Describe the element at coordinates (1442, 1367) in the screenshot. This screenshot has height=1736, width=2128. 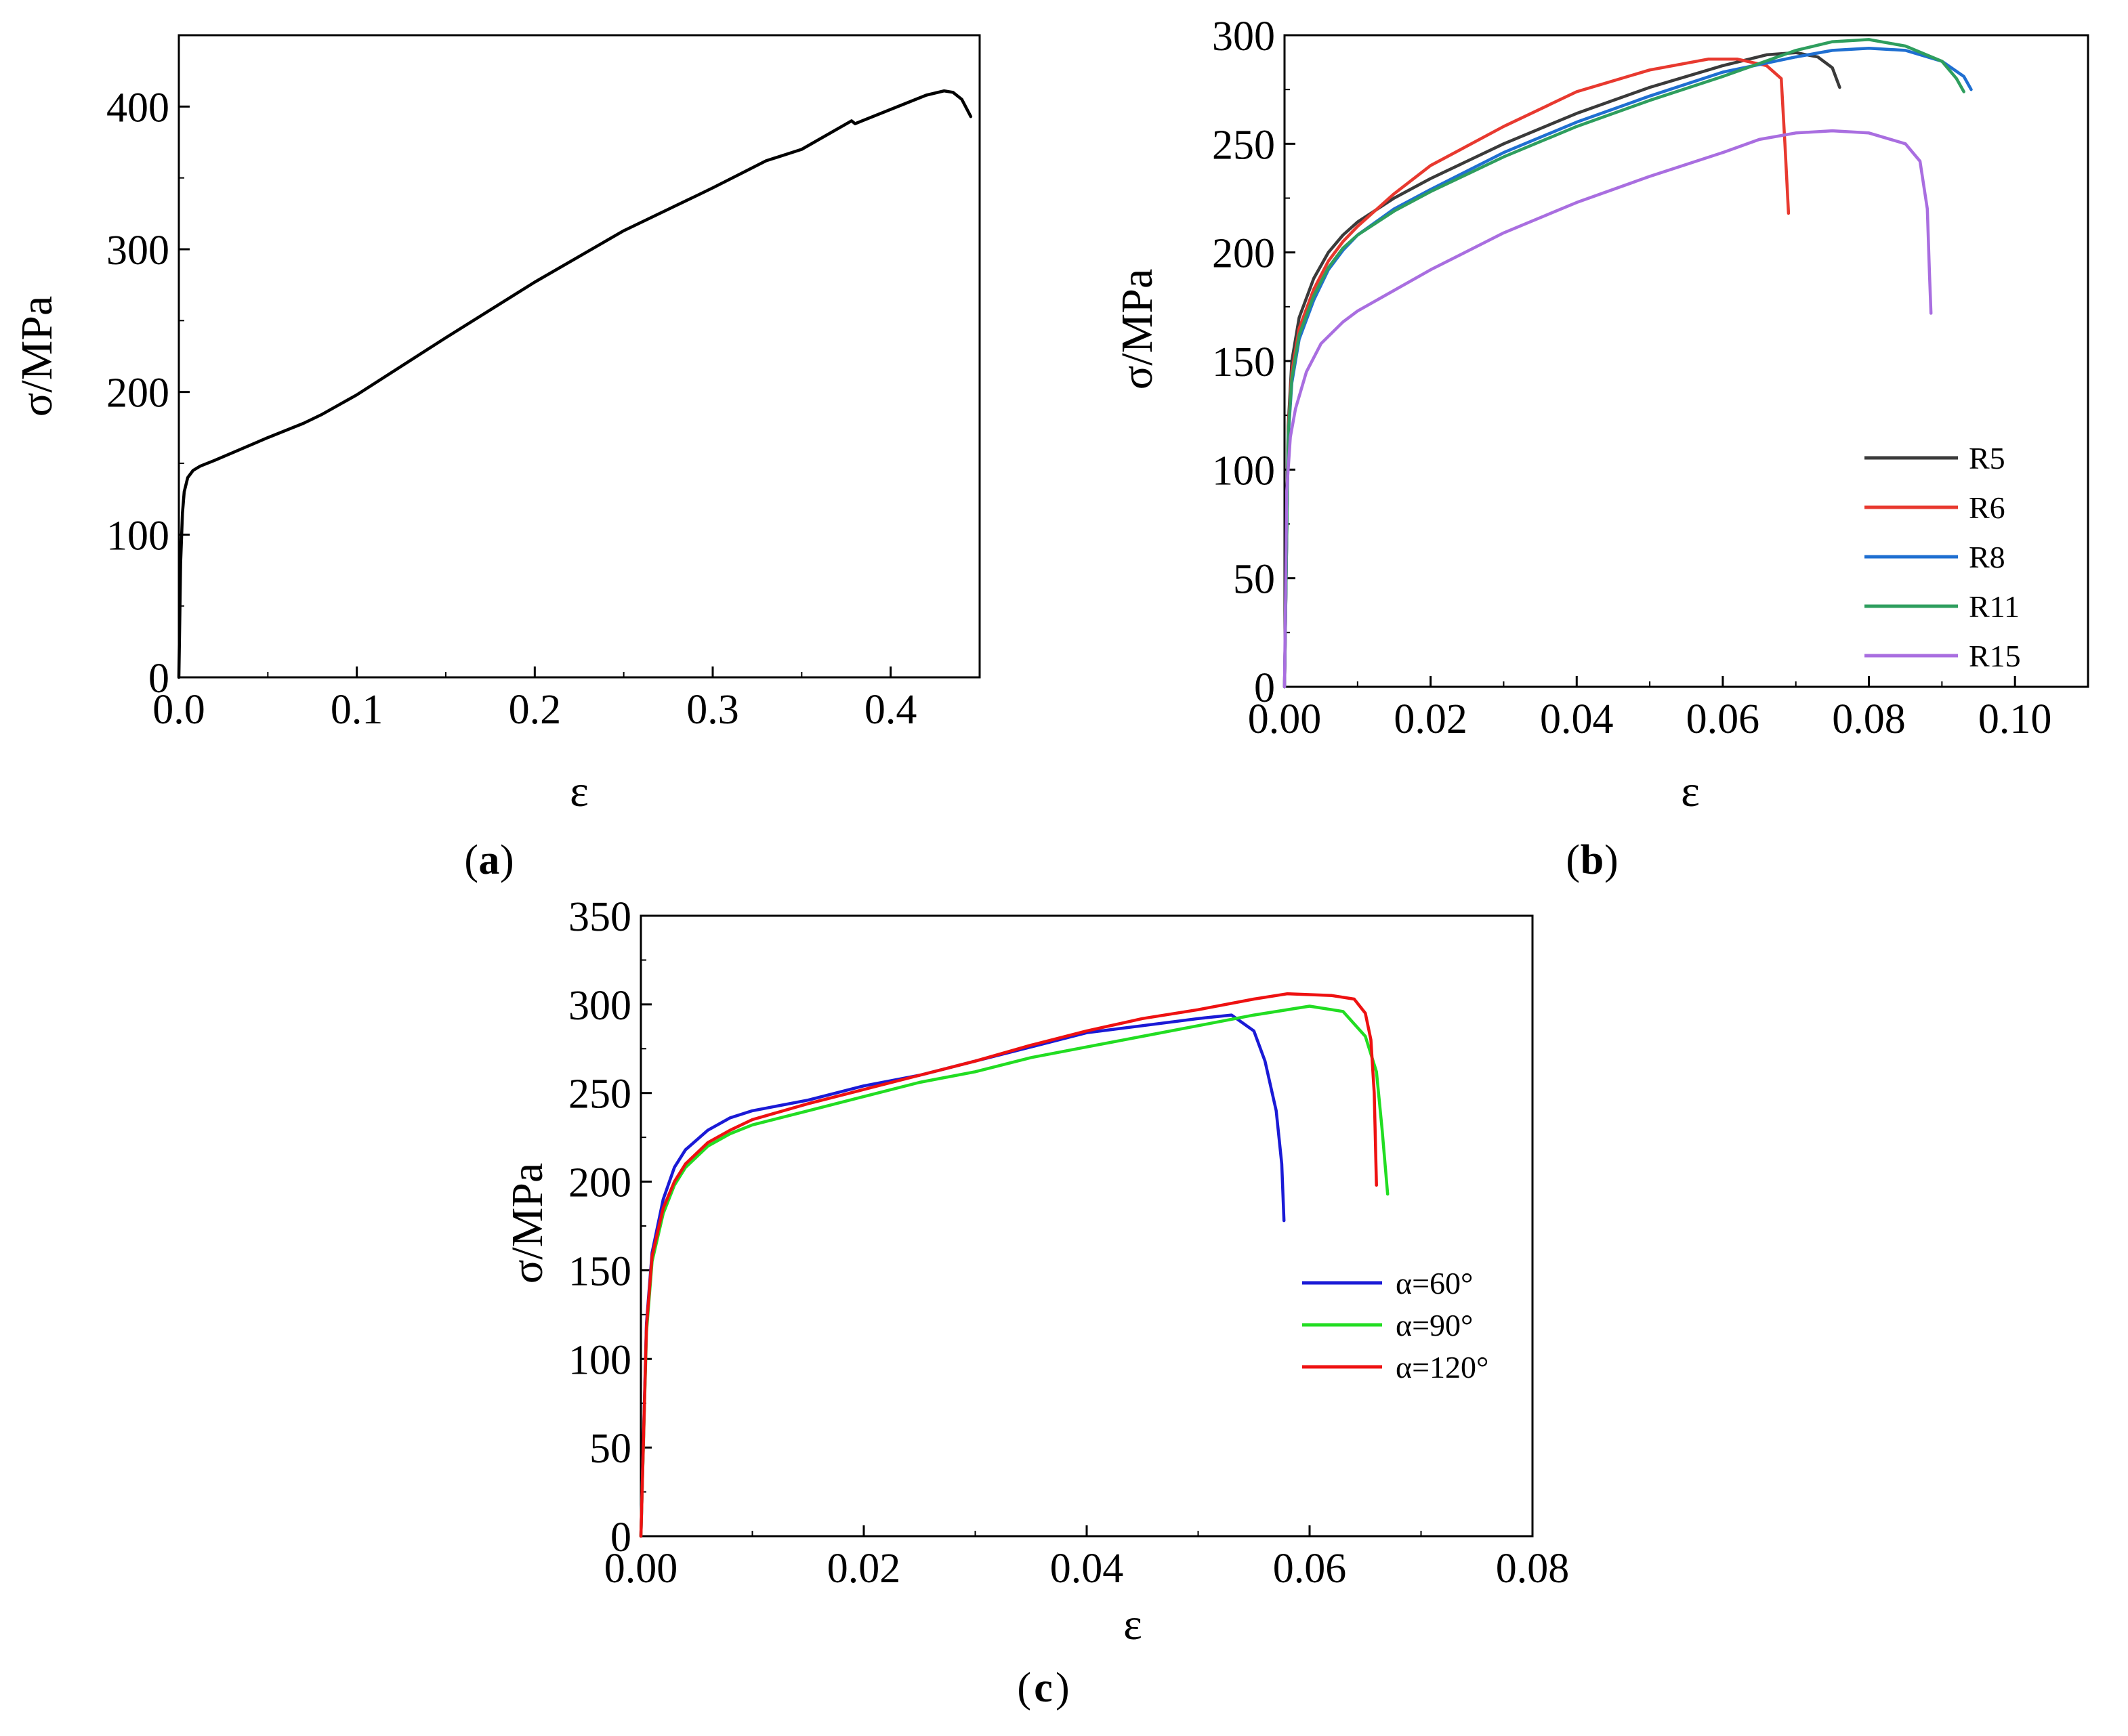
I see `legend-label: α=120°` at that location.